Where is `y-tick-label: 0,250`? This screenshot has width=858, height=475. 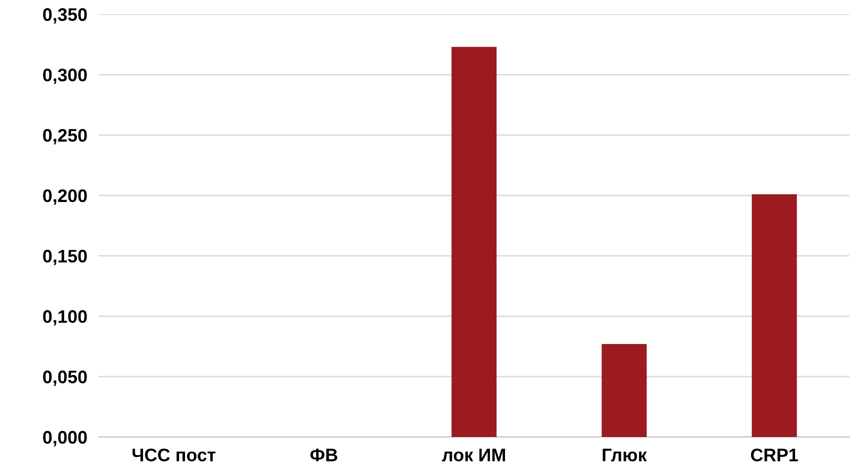
y-tick-label: 0,250 is located at coordinates (65, 136).